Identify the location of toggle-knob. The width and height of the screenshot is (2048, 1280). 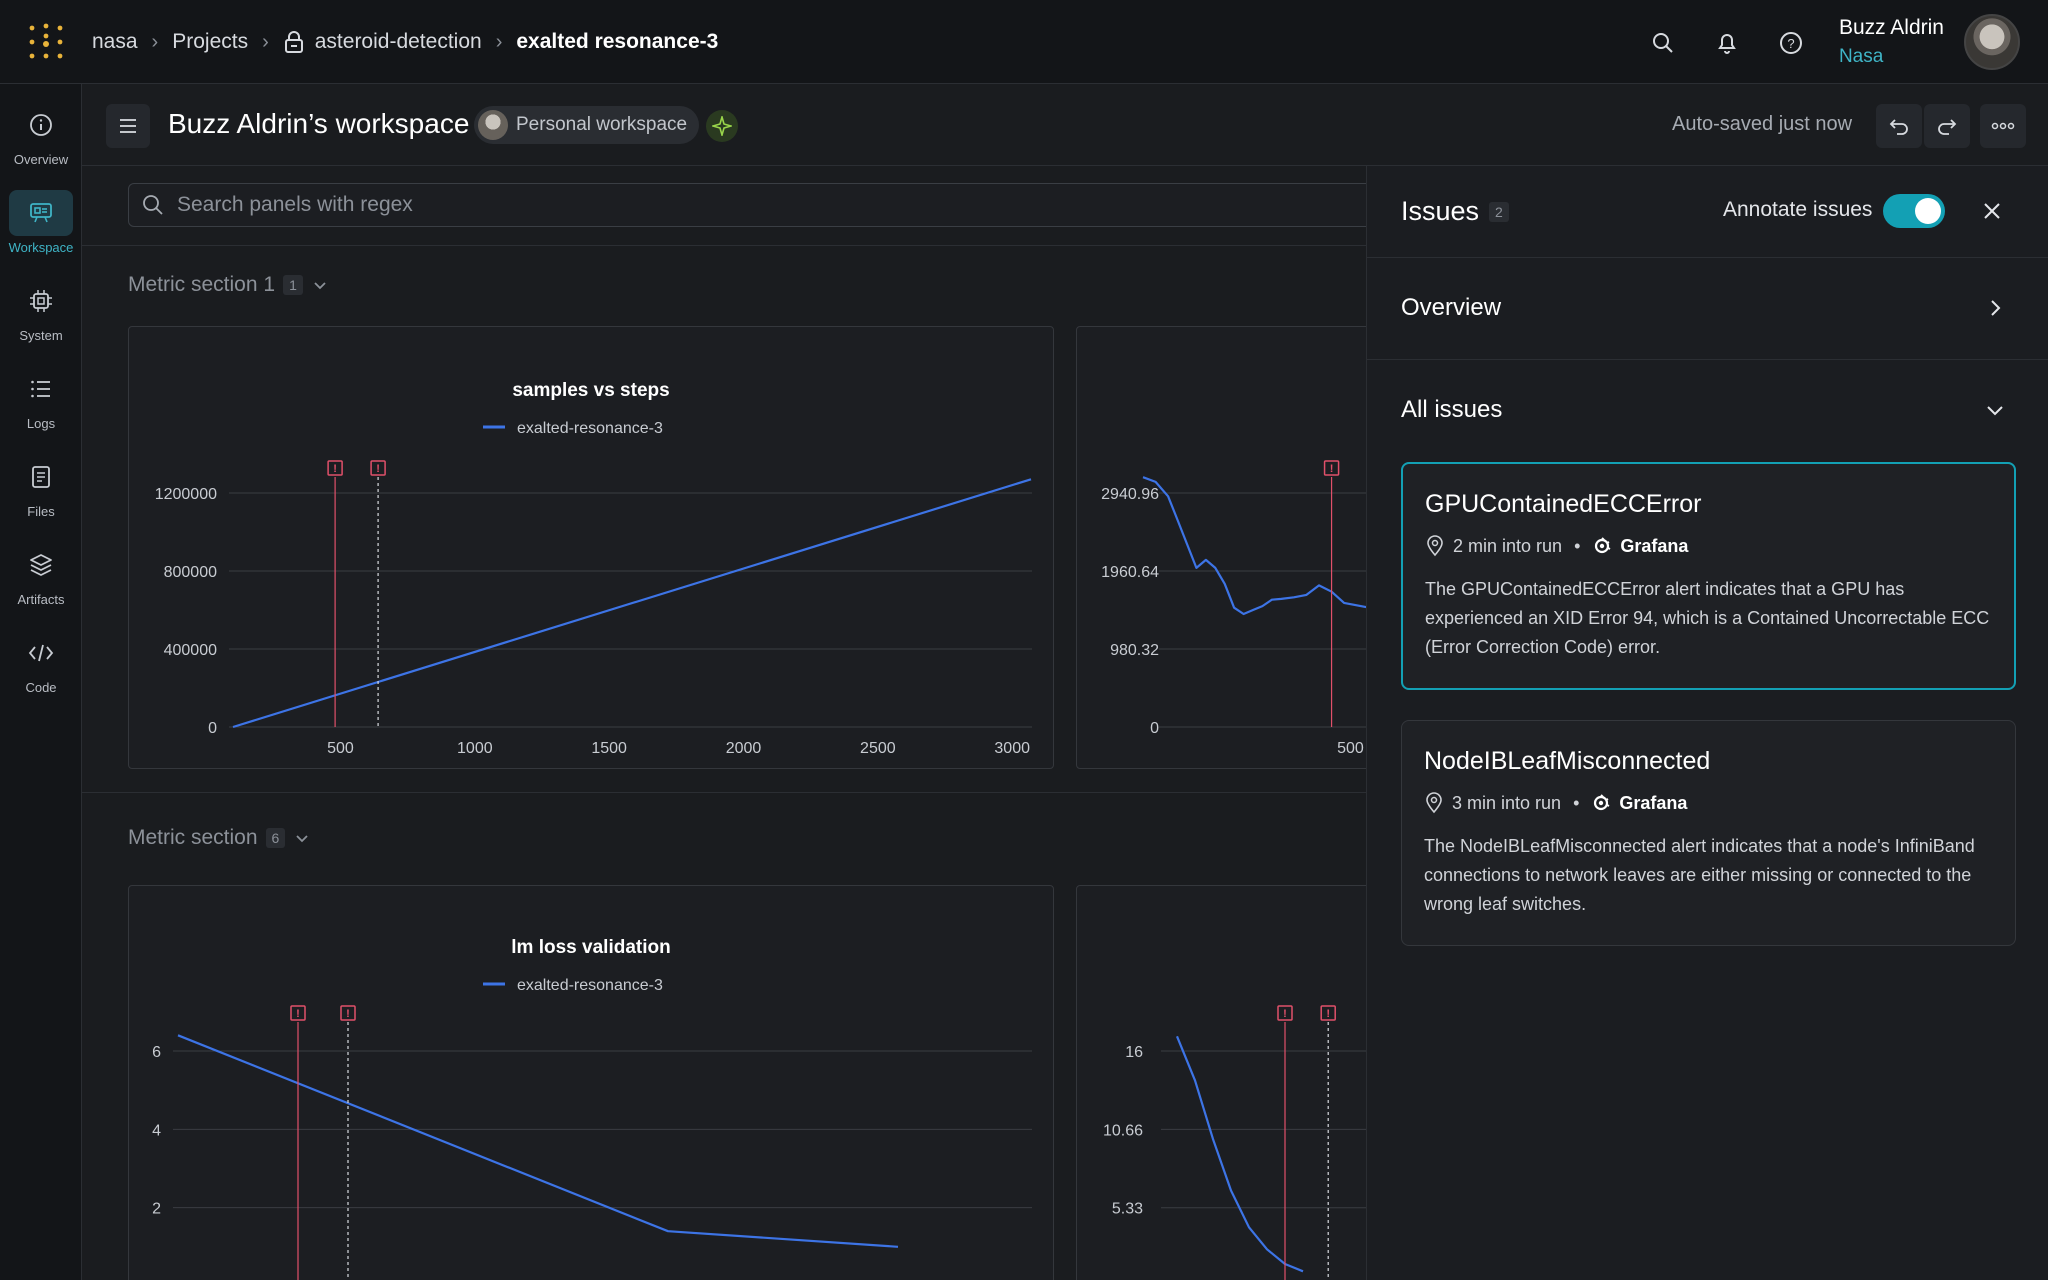
(1928, 211).